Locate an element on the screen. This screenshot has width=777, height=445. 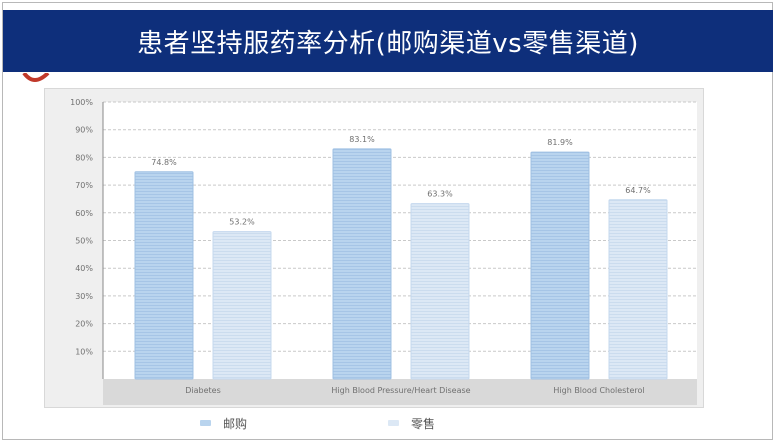
legend-swatch-mail-order is located at coordinates (205, 423).